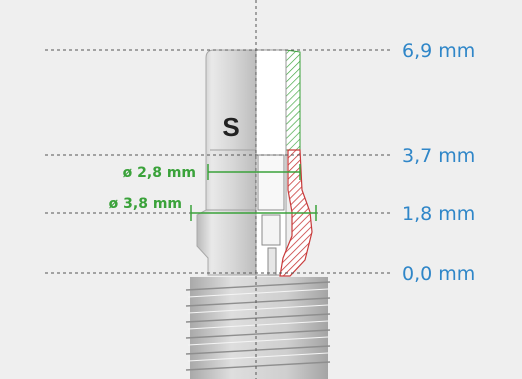 The width and height of the screenshot is (522, 379). Describe the element at coordinates (258, 328) in the screenshot. I see `implant-thread` at that location.